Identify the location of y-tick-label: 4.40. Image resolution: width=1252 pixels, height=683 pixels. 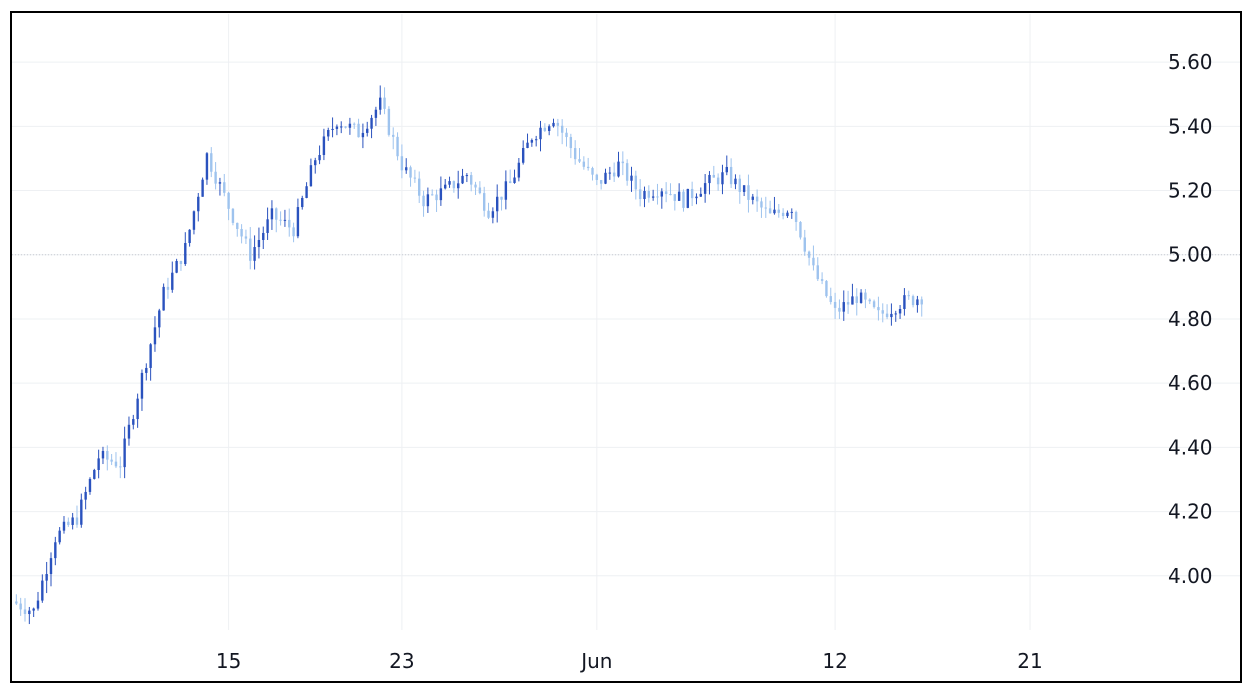
(1190, 447).